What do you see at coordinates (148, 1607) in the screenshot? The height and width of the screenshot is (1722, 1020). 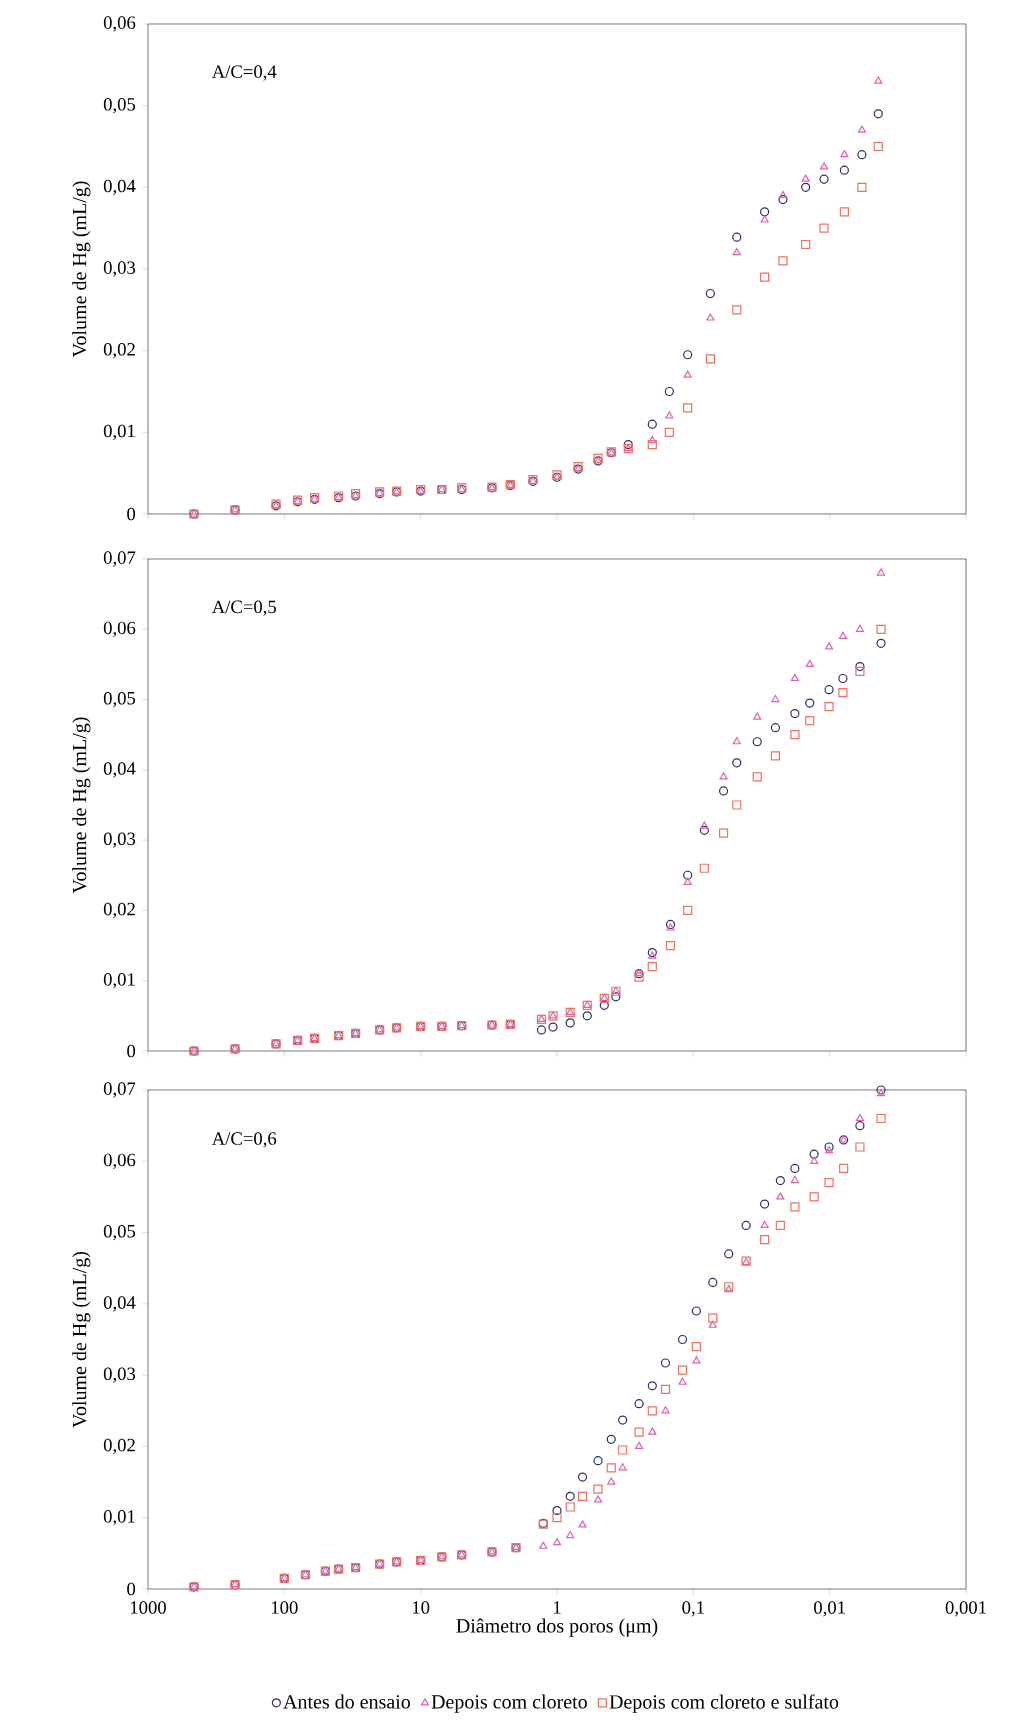 I see `x-tick-label: 1000` at bounding box center [148, 1607].